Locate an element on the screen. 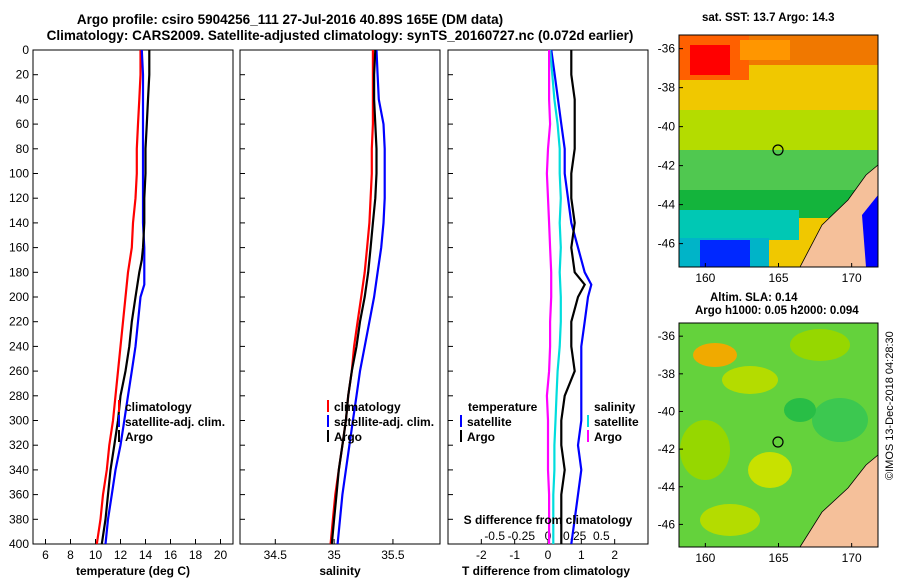 This screenshot has width=900, height=580. salinity-xlabel: salinity is located at coordinates (340, 571).